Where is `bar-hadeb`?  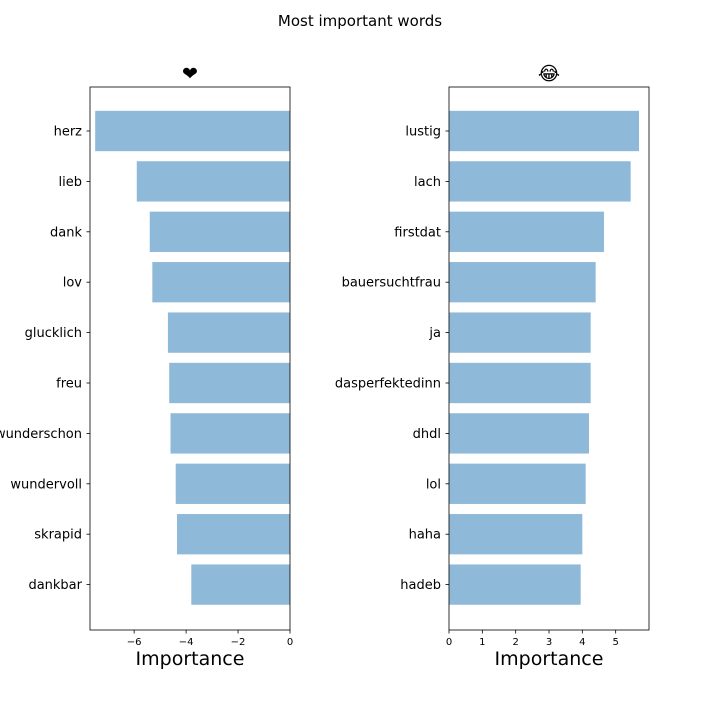 bar-hadeb is located at coordinates (515, 584).